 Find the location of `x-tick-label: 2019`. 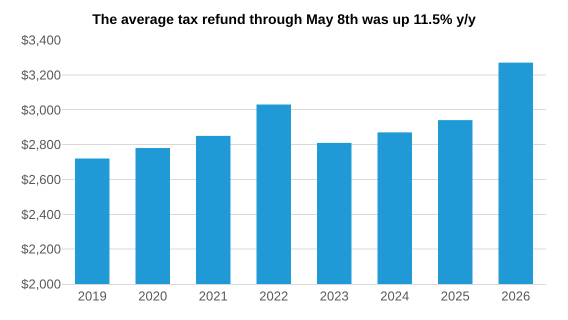

x-tick-label: 2019 is located at coordinates (92, 296).